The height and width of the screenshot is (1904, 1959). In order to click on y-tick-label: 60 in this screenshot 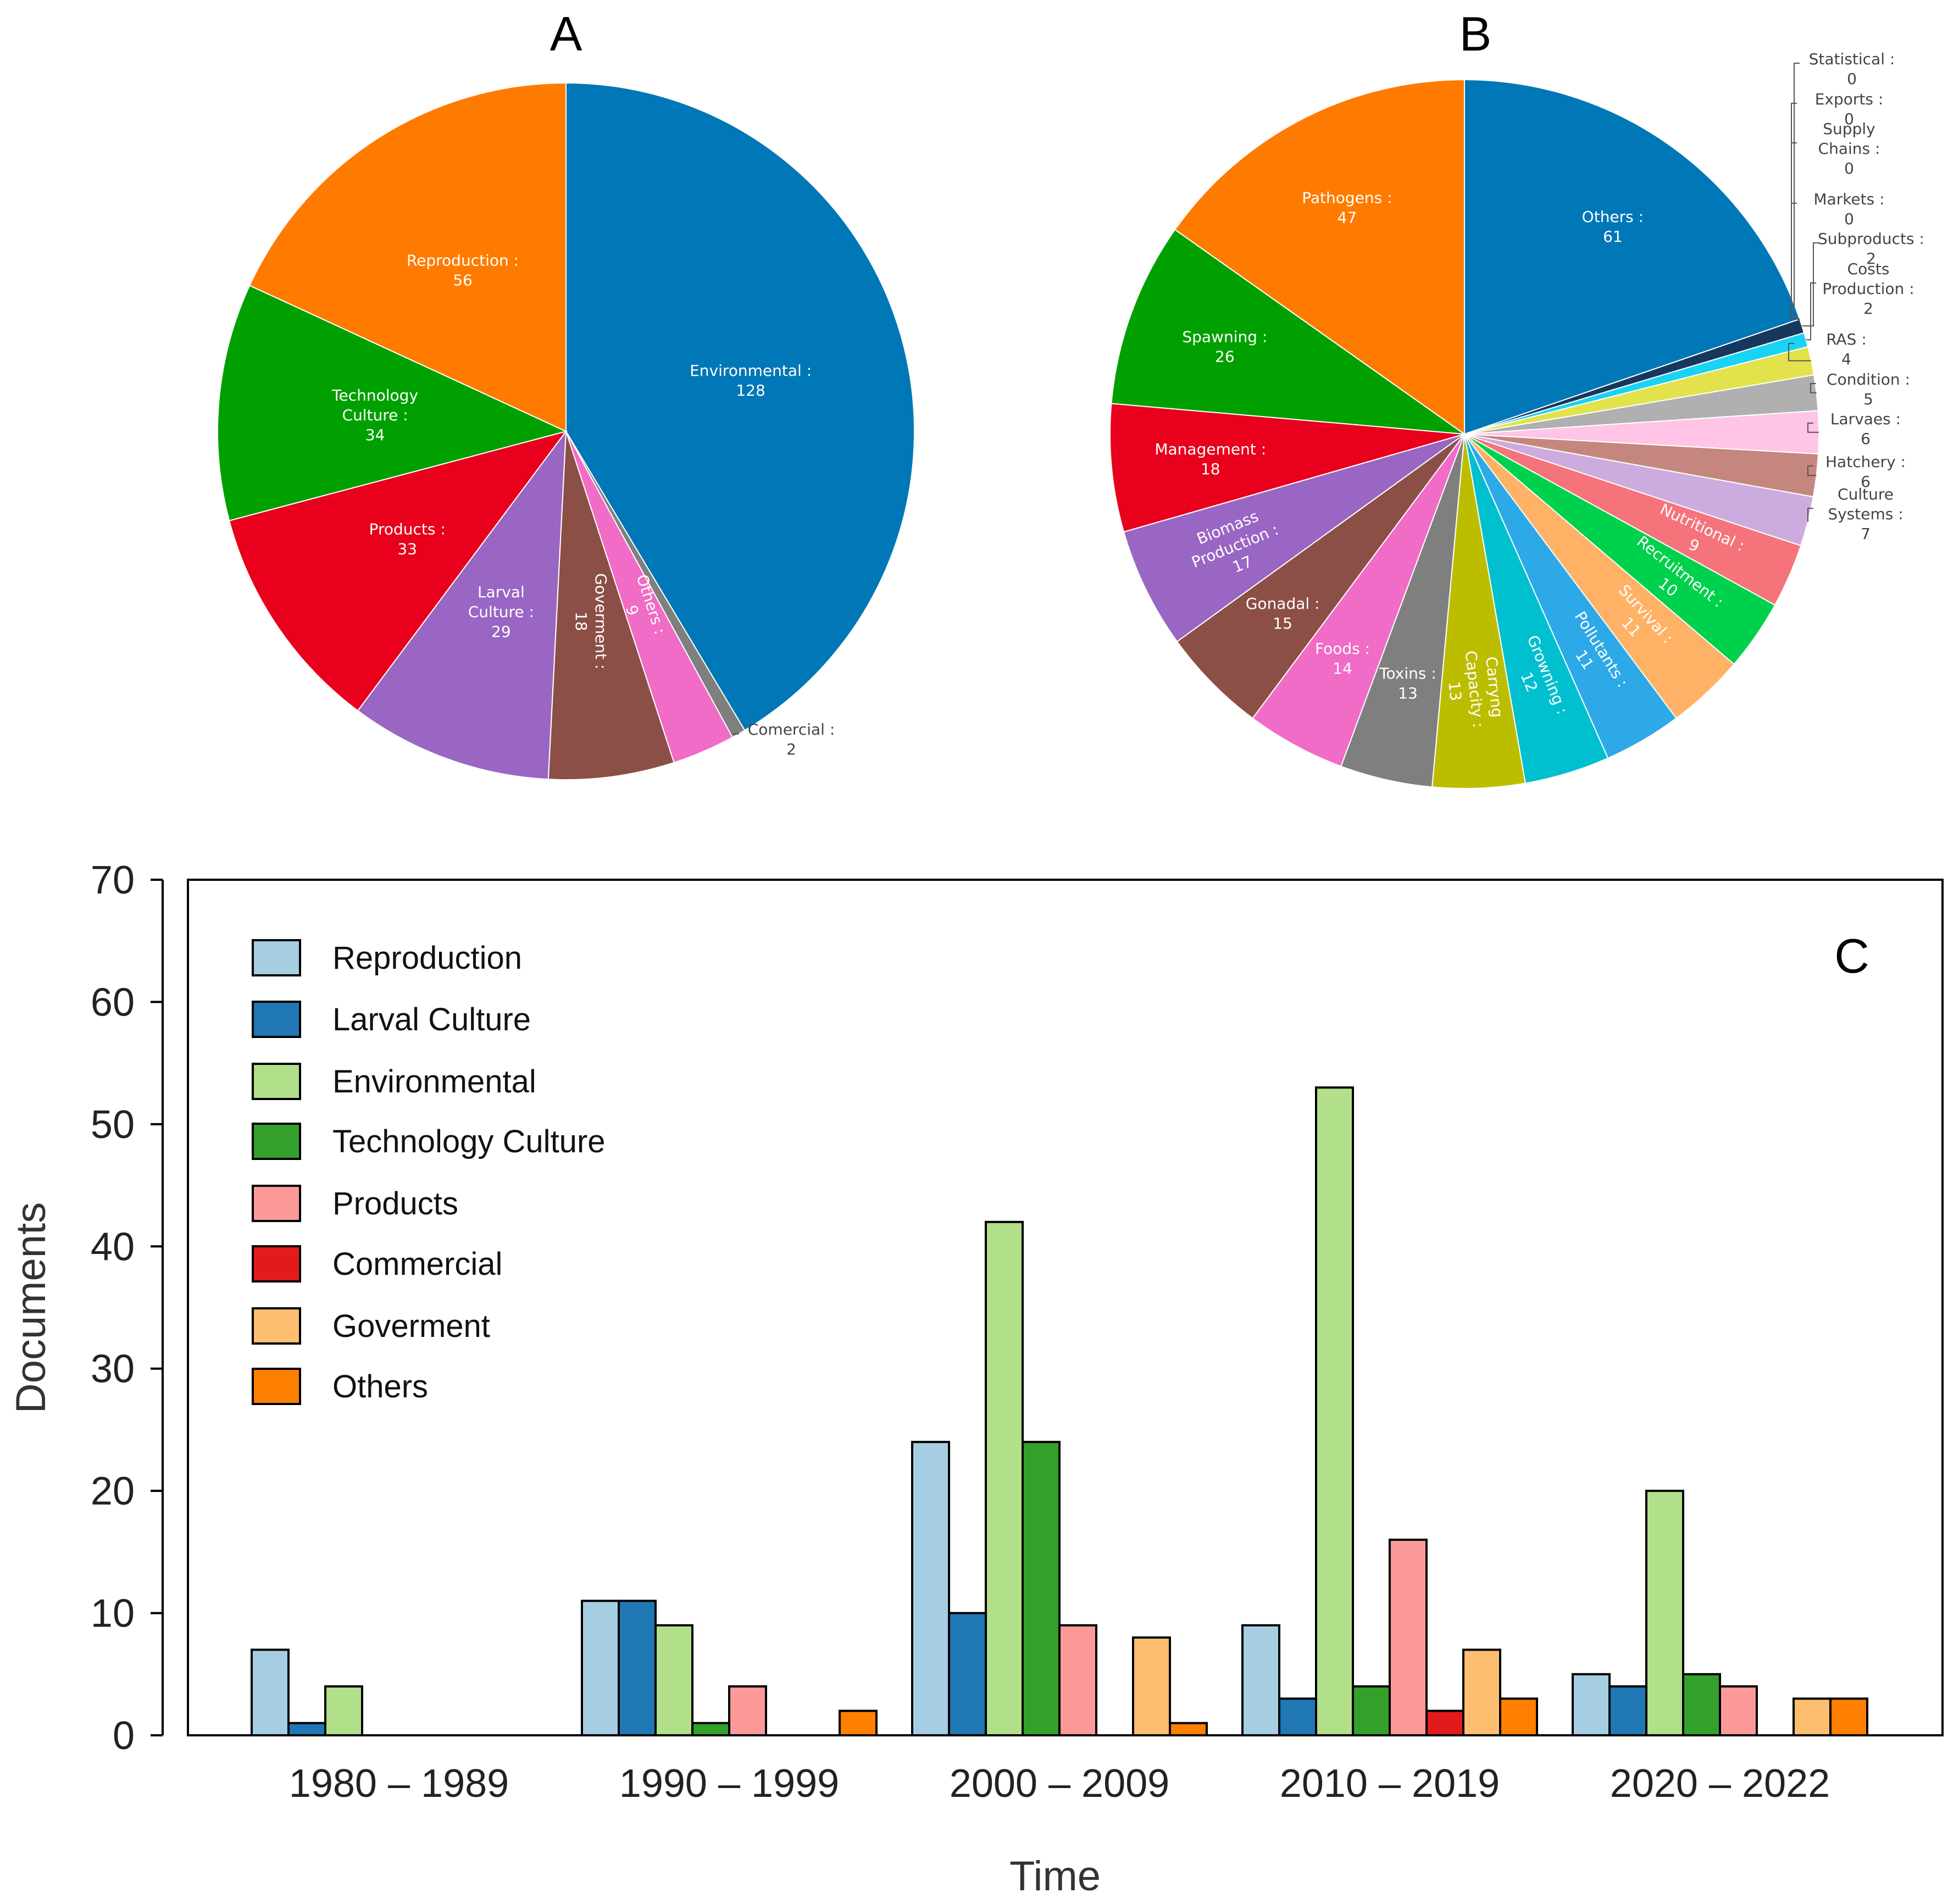, I will do `click(113, 1002)`.